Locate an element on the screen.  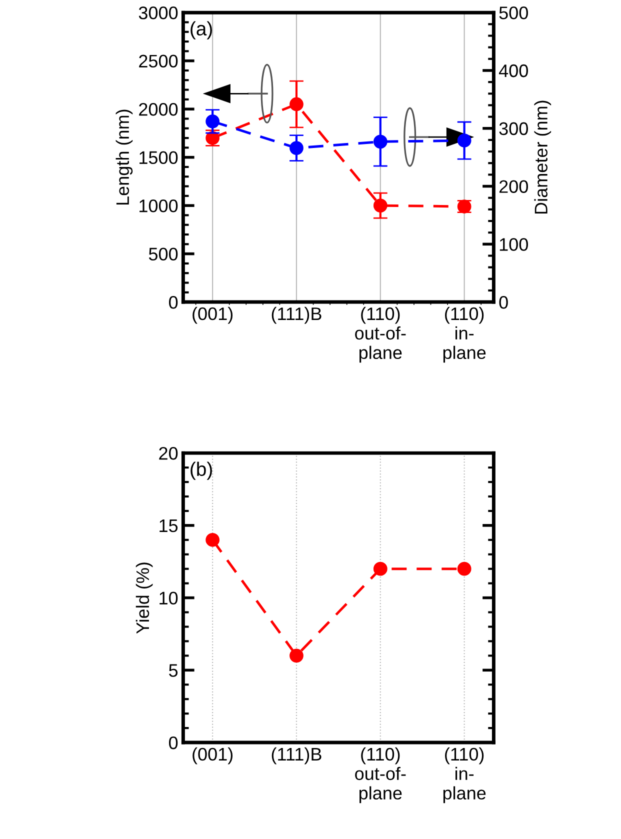
y-axis-title: Length (nm) is located at coordinates (124, 157).